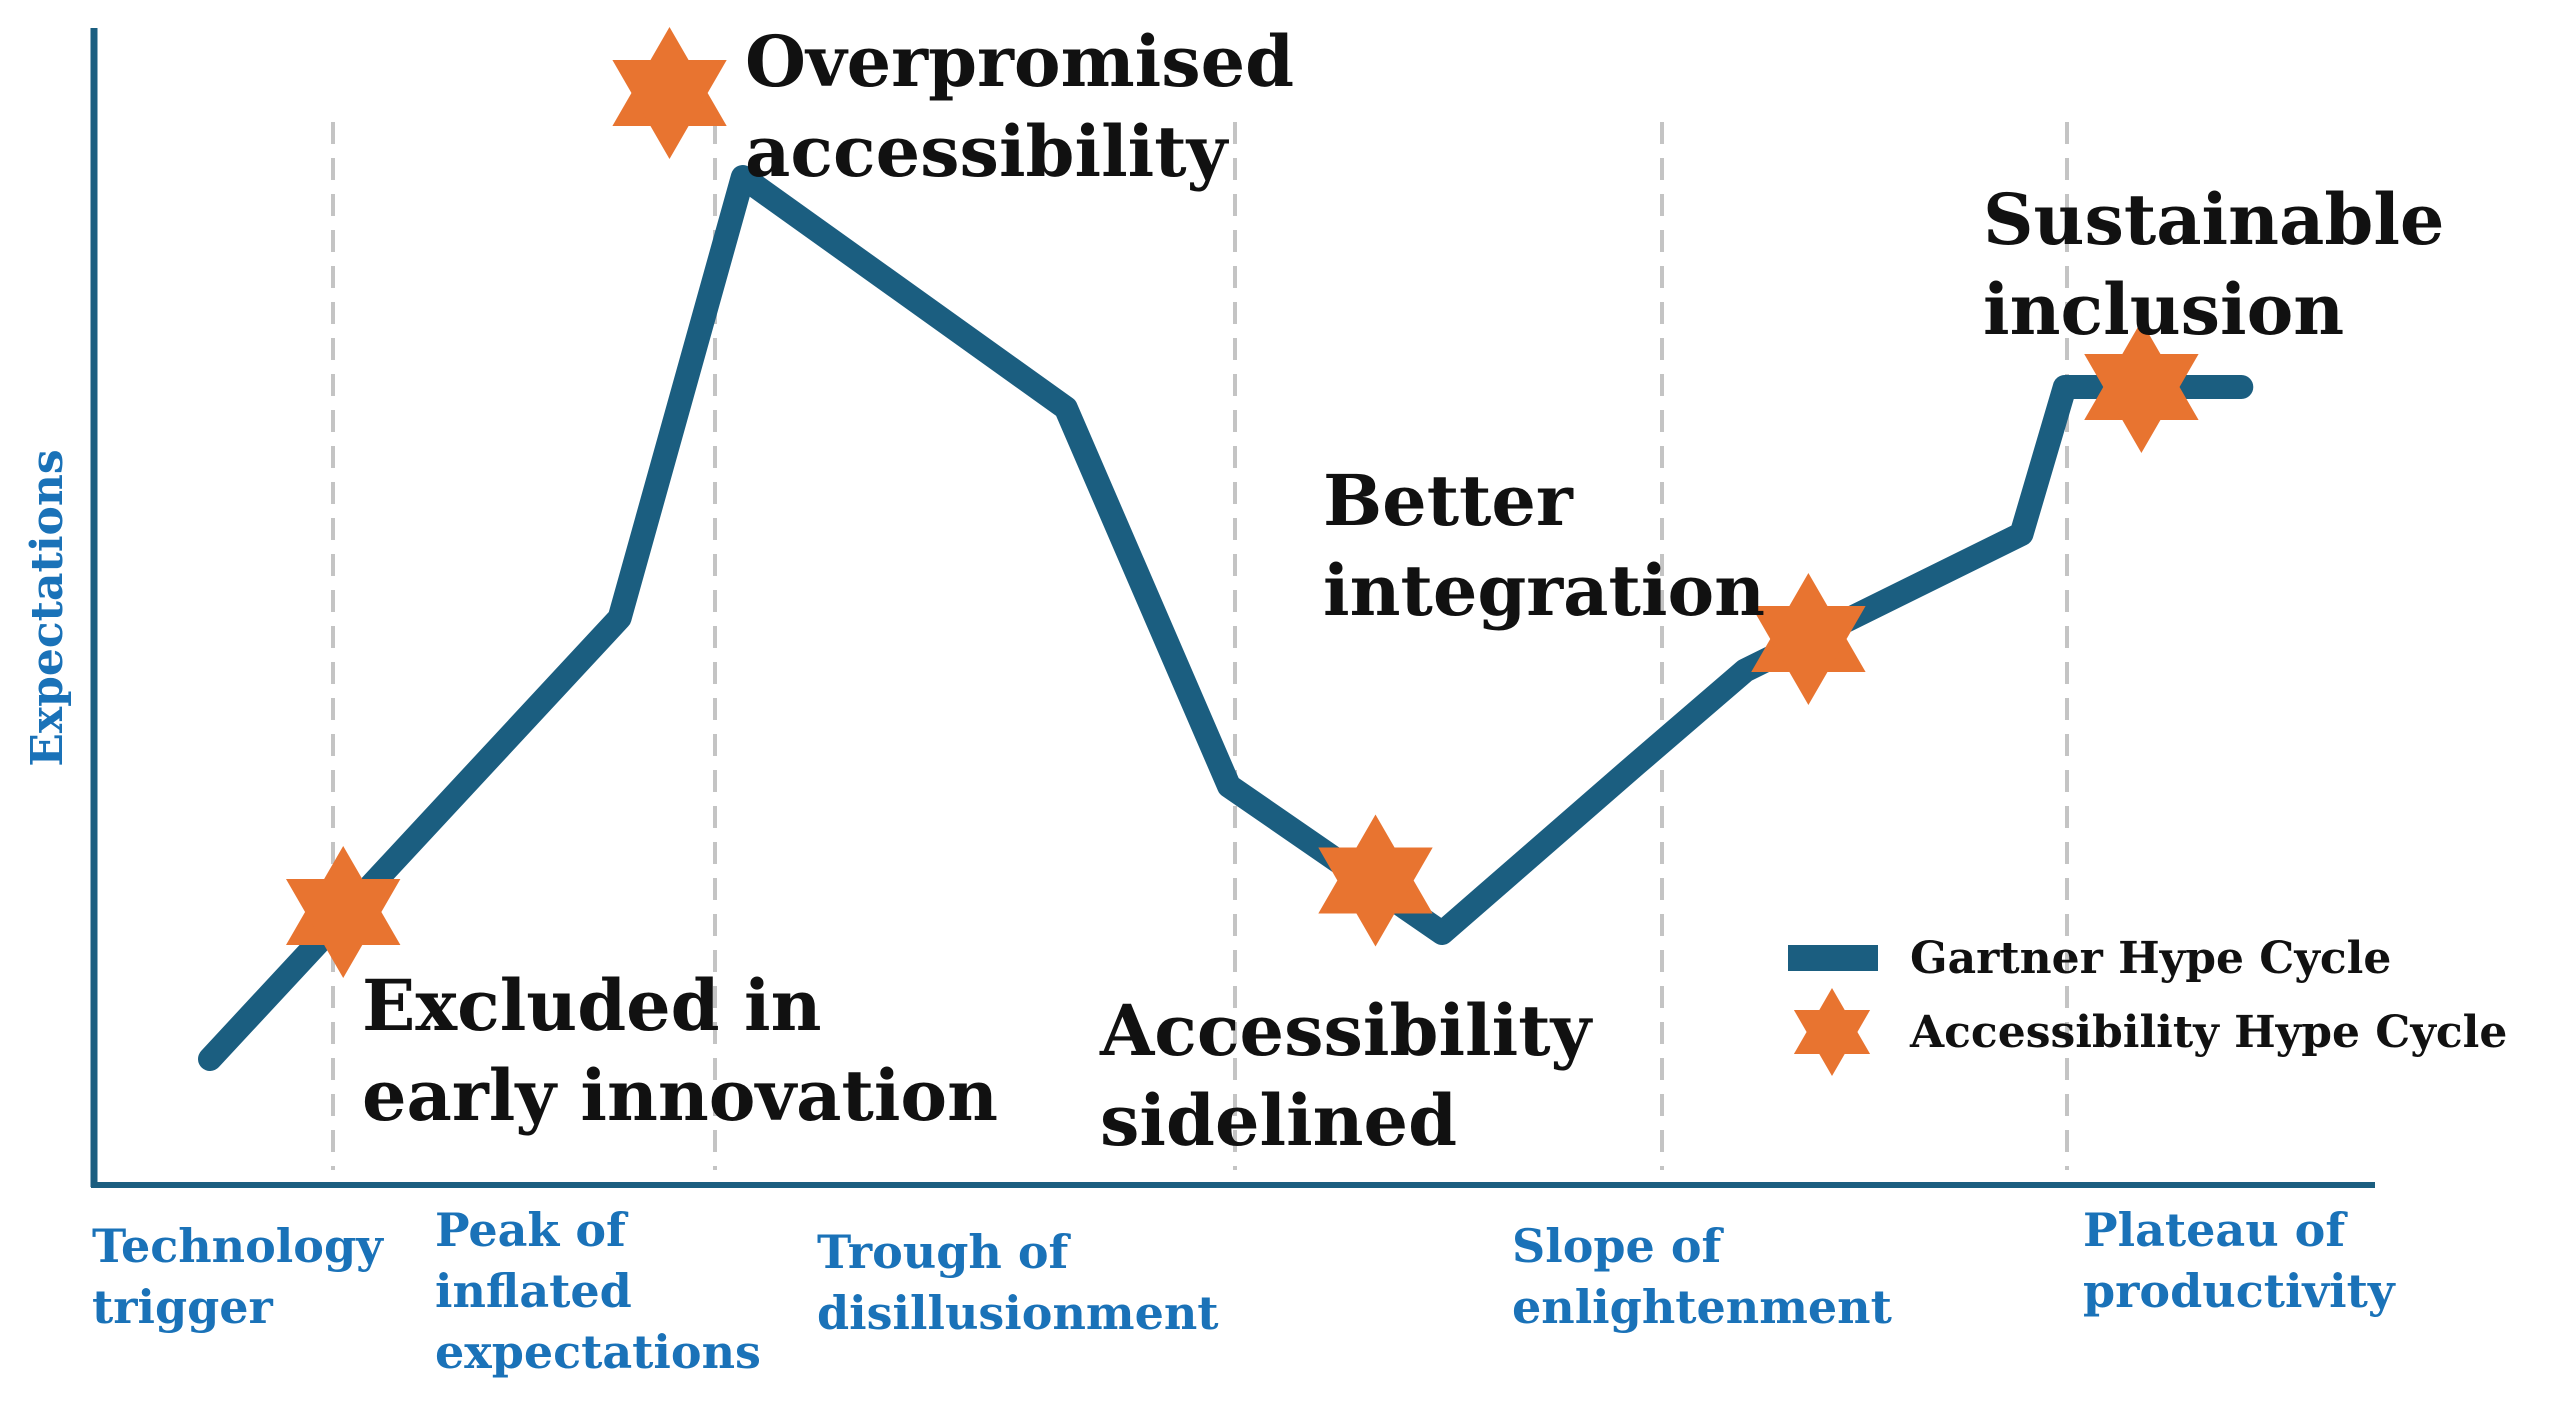  Describe the element at coordinates (1618, 1246) in the screenshot. I see `phase-label-line: Slope of` at that location.